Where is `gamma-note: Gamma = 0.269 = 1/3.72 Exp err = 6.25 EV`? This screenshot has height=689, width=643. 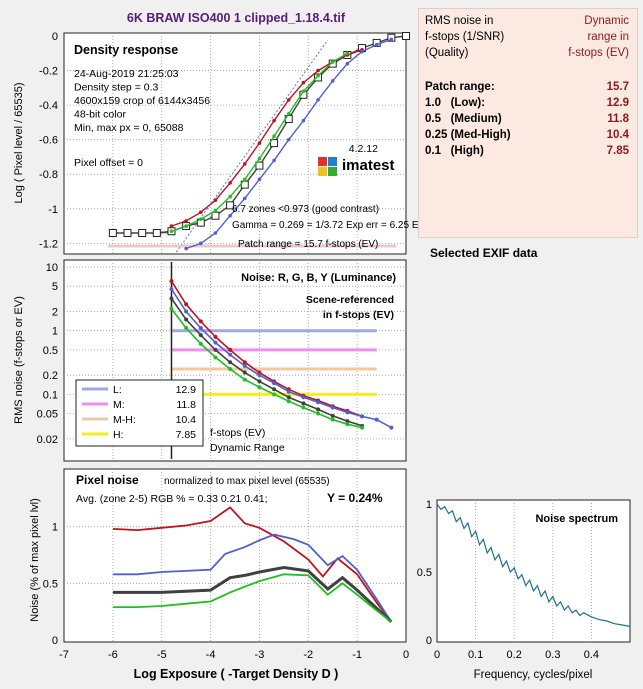 gamma-note: Gamma = 0.269 = 1/3.72 Exp err = 6.25 EV is located at coordinates (328, 225).